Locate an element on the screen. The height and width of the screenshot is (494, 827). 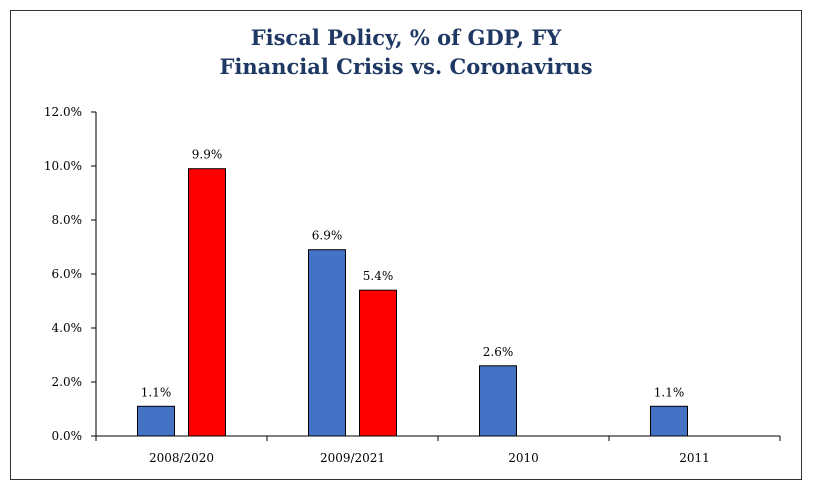
y-tick-label: 0.0% is located at coordinates (67, 436).